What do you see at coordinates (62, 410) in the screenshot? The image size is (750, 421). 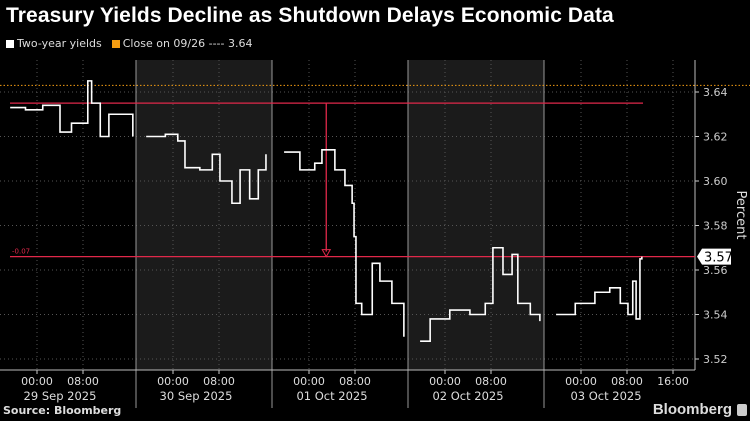 I see `source-note: Source: Bloomberg` at bounding box center [62, 410].